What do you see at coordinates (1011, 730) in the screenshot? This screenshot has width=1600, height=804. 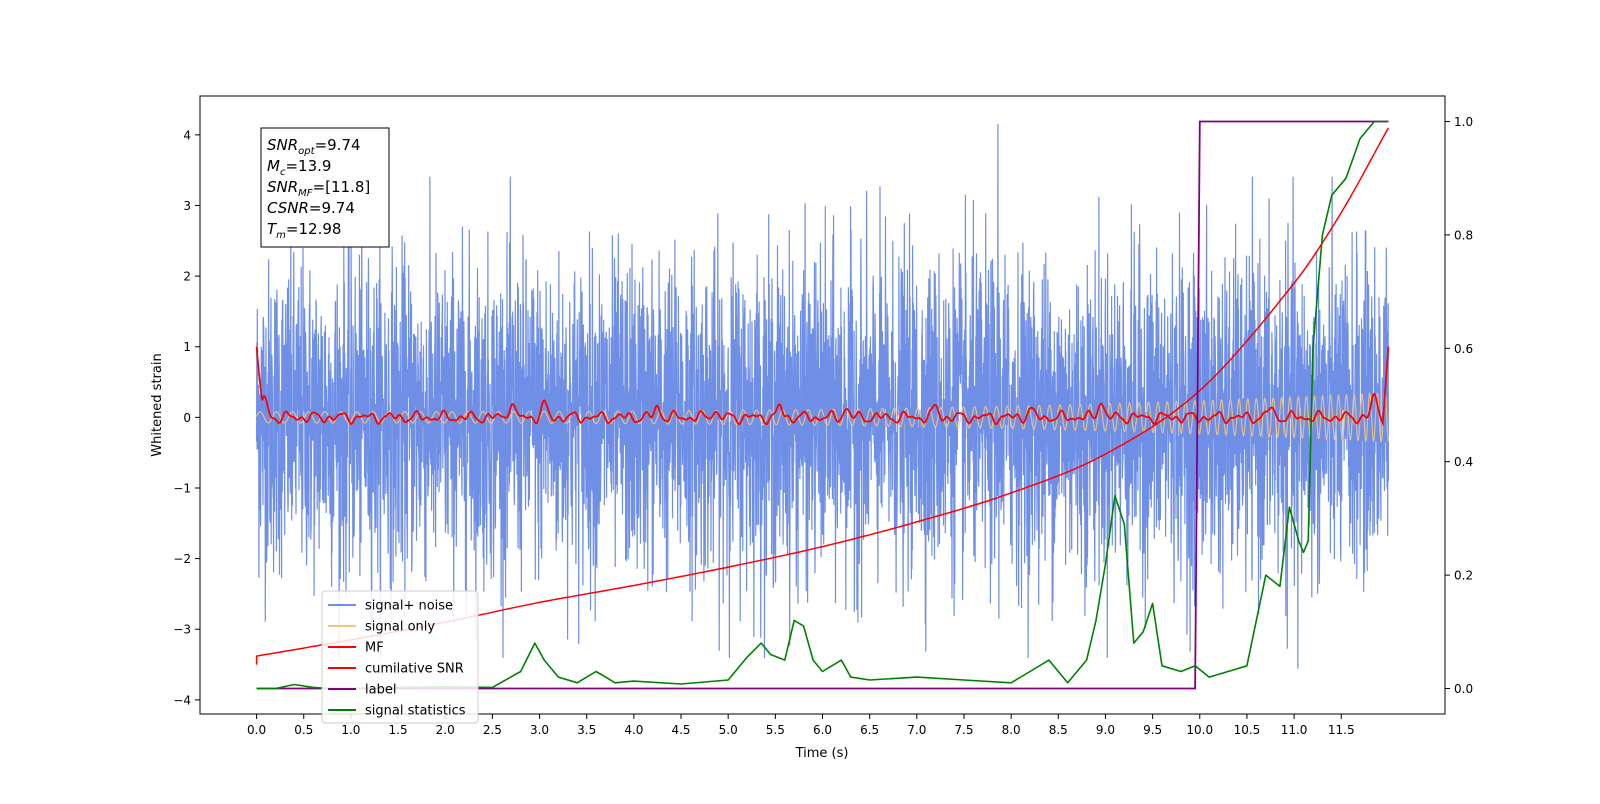 I see `x-tick-label: 8.0` at bounding box center [1011, 730].